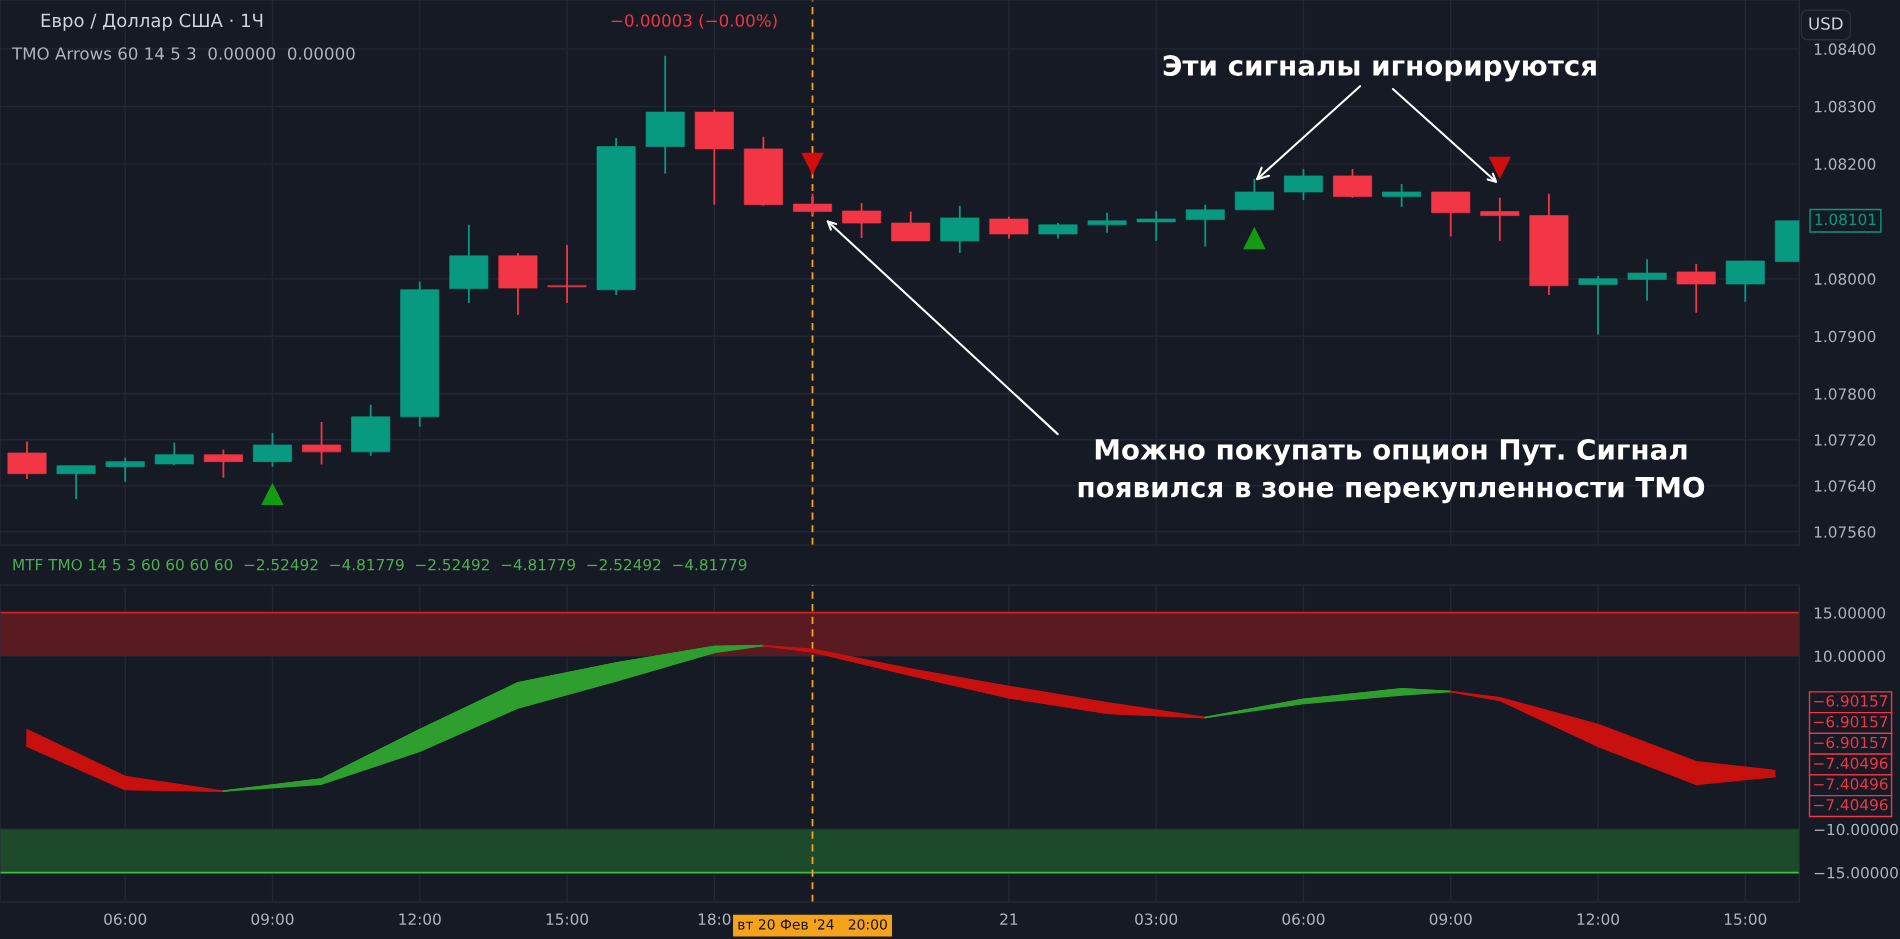 The width and height of the screenshot is (1900, 939). I want to click on text: Евро / Доллар США · 1Ч, so click(152, 22).